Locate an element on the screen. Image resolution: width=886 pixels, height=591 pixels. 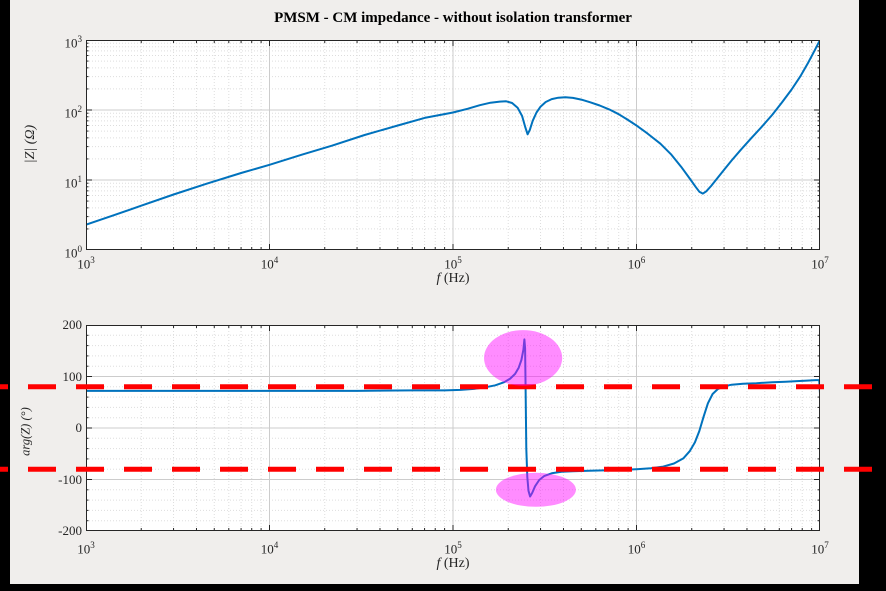
magnitude-x-axis-label: f (Hz) is located at coordinates (453, 278).